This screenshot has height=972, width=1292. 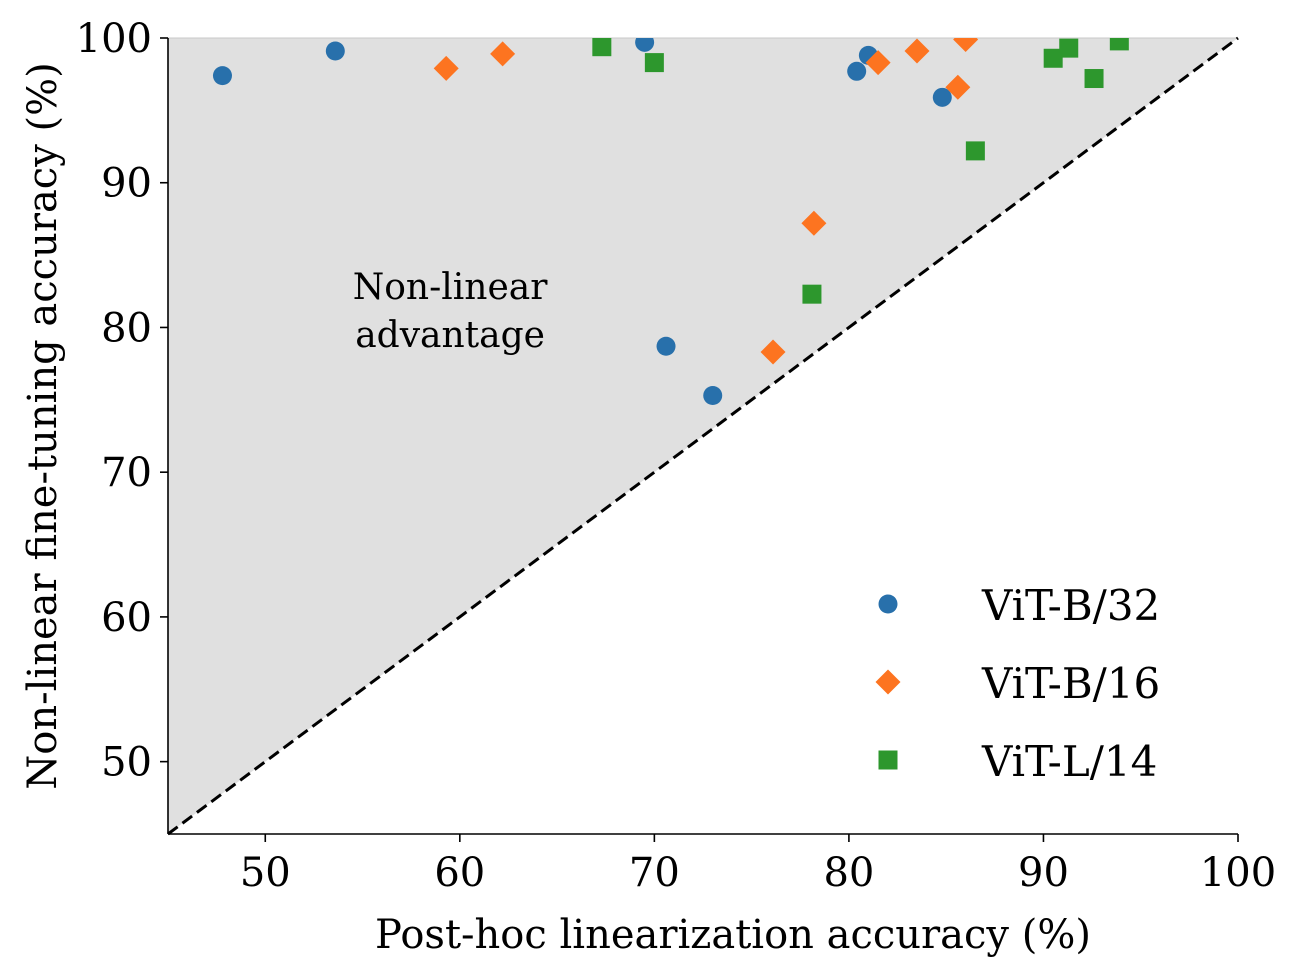 I want to click on legend-item: ViT-L/14, so click(x=1017, y=761).